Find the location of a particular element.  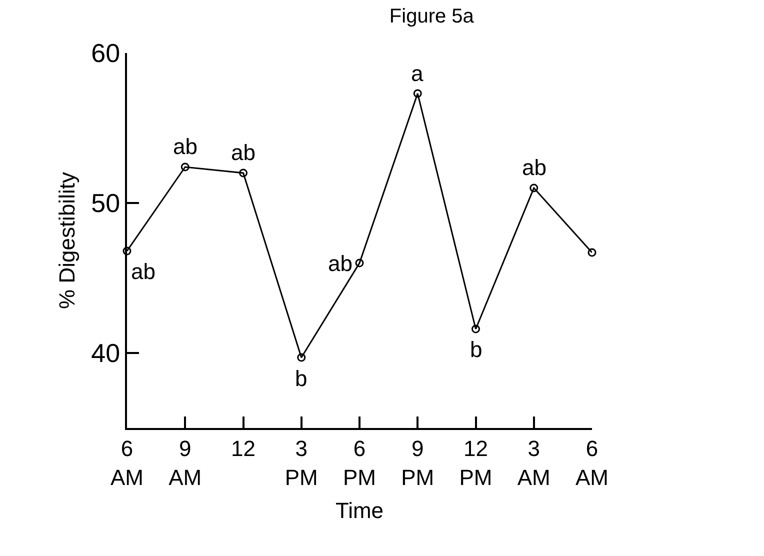

x-tick-label: 12 is located at coordinates (243, 449).